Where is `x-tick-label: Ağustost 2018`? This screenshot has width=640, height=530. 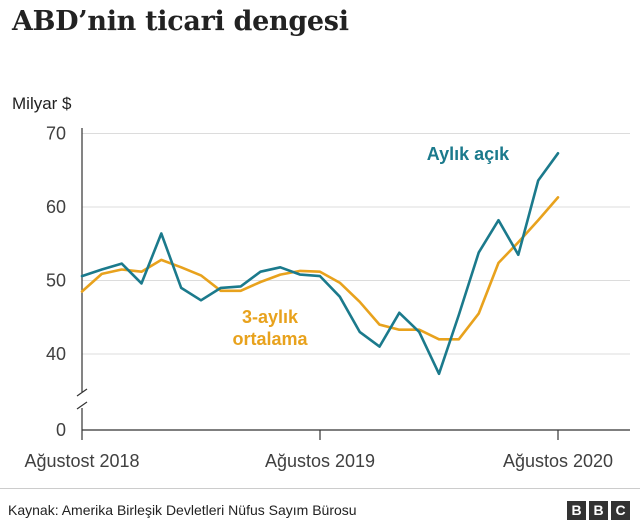 x-tick-label: Ağustost 2018 is located at coordinates (81, 461).